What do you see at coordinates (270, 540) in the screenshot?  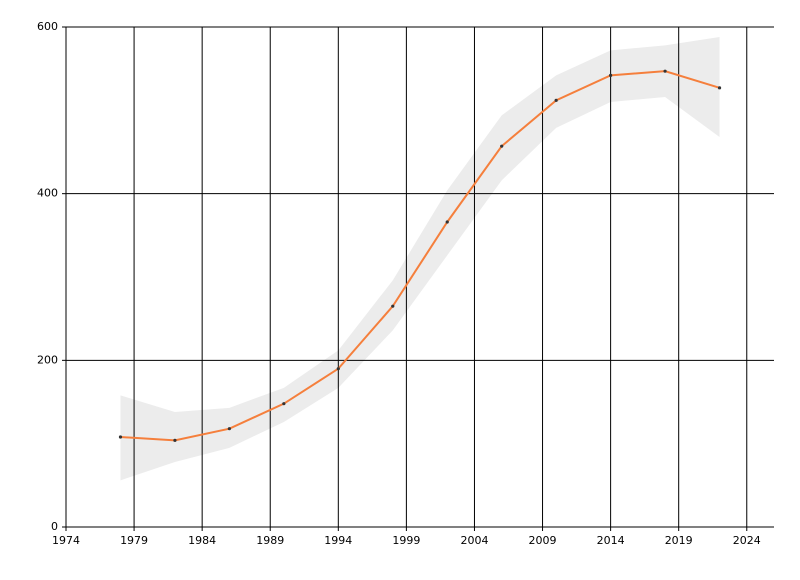 I see `x-tick-label: 1989` at bounding box center [270, 540].